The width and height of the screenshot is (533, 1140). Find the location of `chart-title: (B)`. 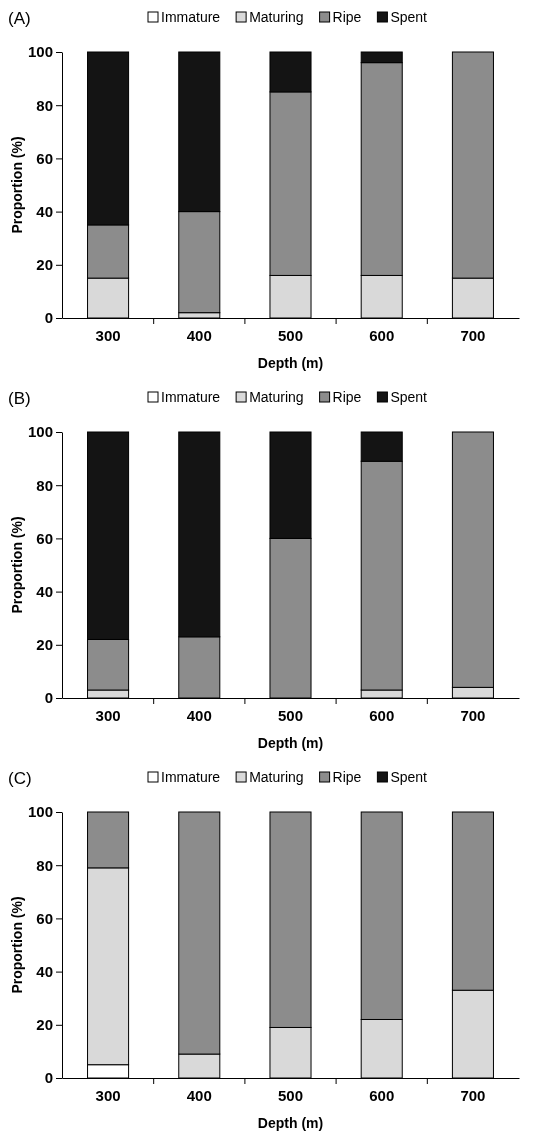

chart-title: (B) is located at coordinates (19, 398).